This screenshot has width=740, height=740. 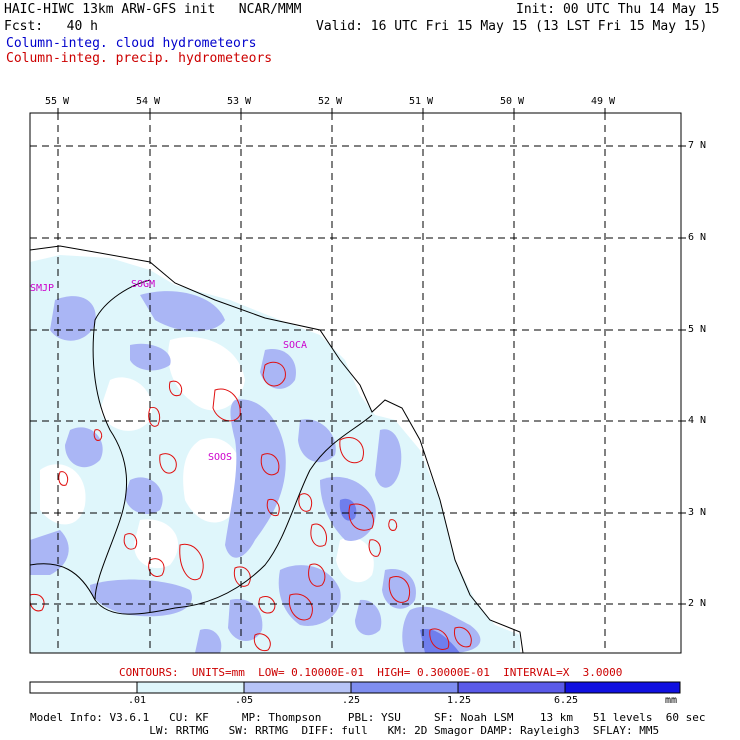 What do you see at coordinates (148, 101) in the screenshot?
I see `lon-label-54w: 54 W` at bounding box center [148, 101].